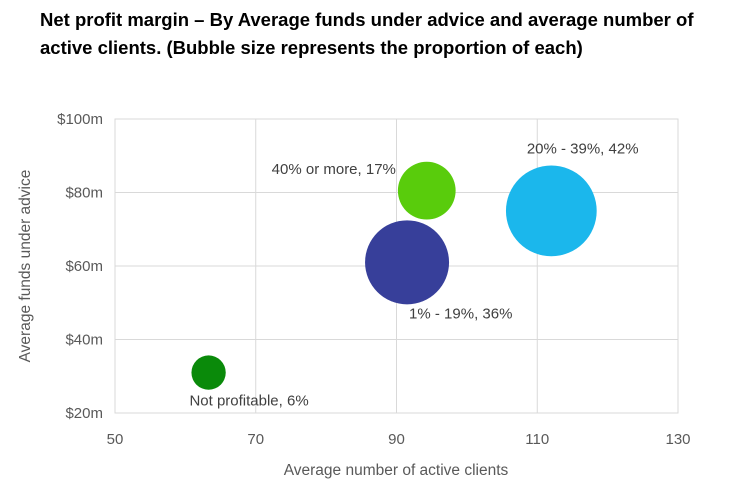  I want to click on y-tick-label: $80m, so click(84, 193).